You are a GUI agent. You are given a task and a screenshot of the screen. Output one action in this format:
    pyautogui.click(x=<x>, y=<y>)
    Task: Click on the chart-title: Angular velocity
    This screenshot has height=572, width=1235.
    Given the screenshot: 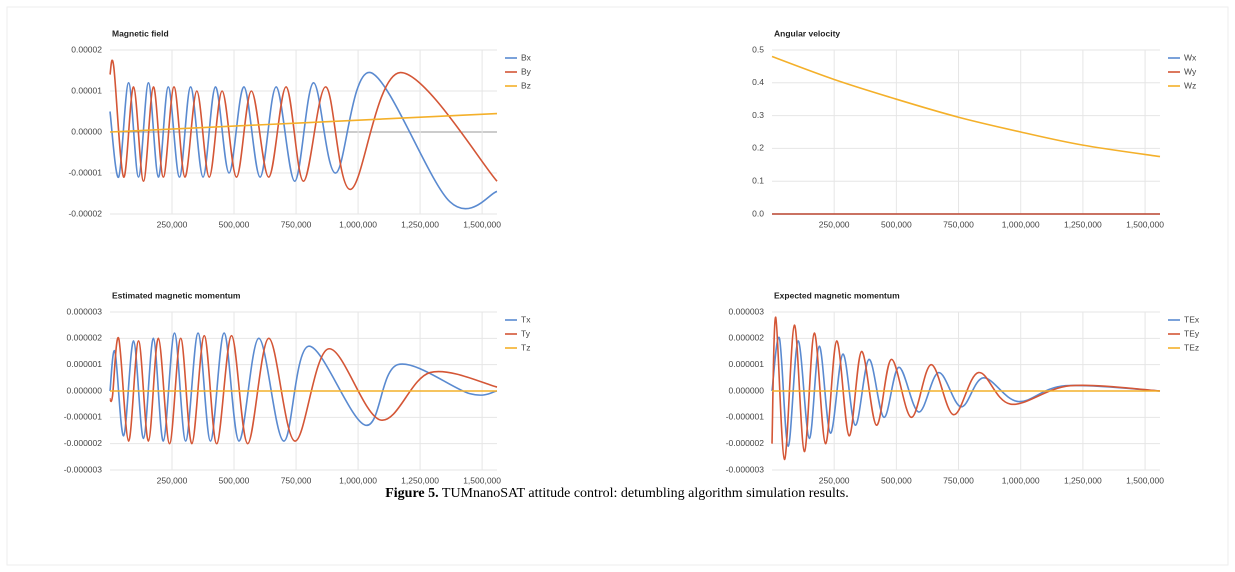 What is the action you would take?
    pyautogui.click(x=807, y=33)
    